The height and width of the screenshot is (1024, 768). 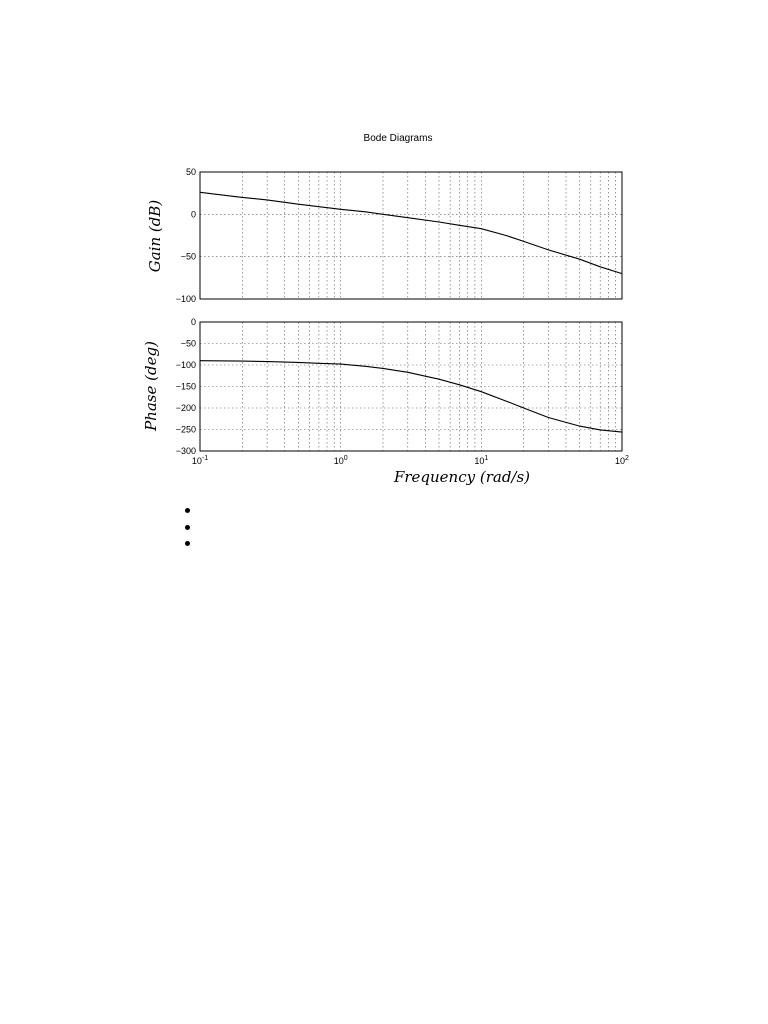 I want to click on gain-y-ticks: 50 0 −50 −100, so click(x=186, y=235).